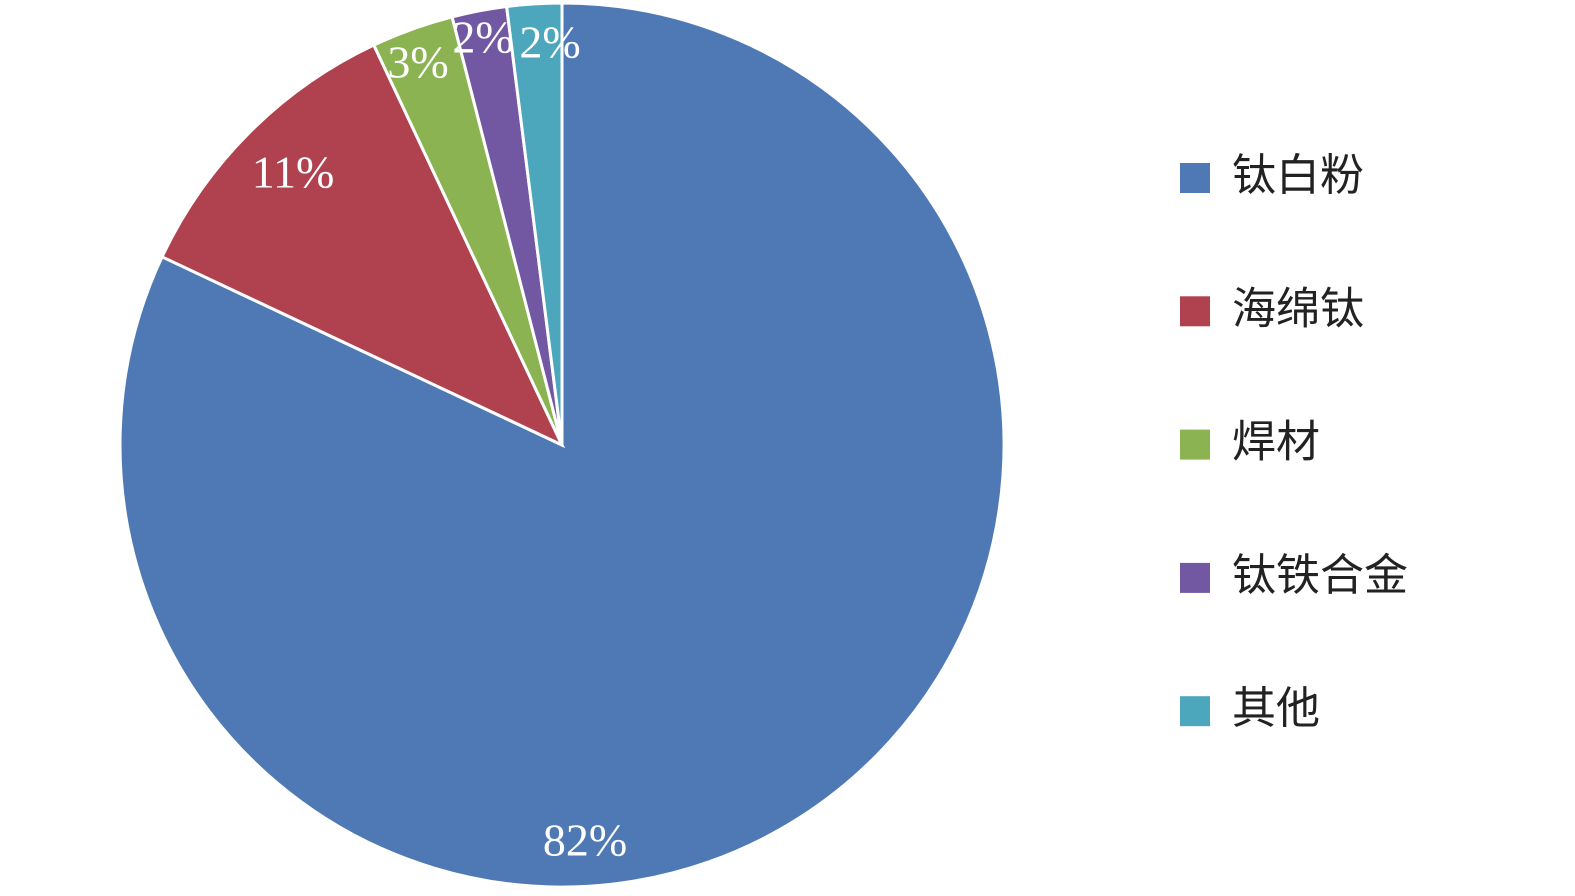 This screenshot has width=1575, height=896. I want to click on legend-label: 钛铁合金, so click(1320, 575).